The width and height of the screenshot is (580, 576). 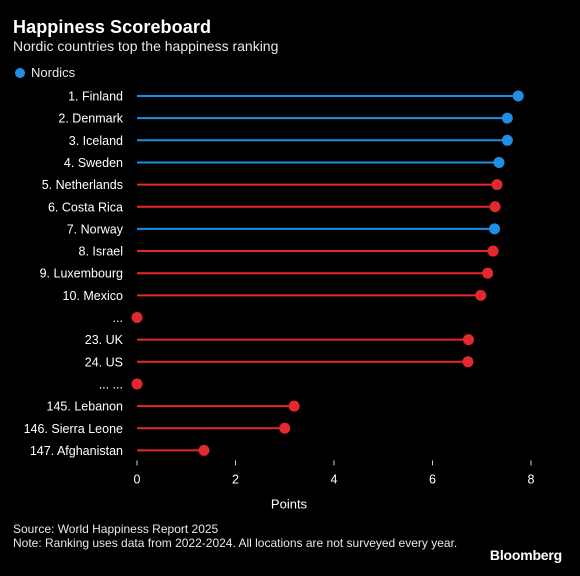 I want to click on category-label-1-finland: 1. Finland, so click(x=95, y=97).